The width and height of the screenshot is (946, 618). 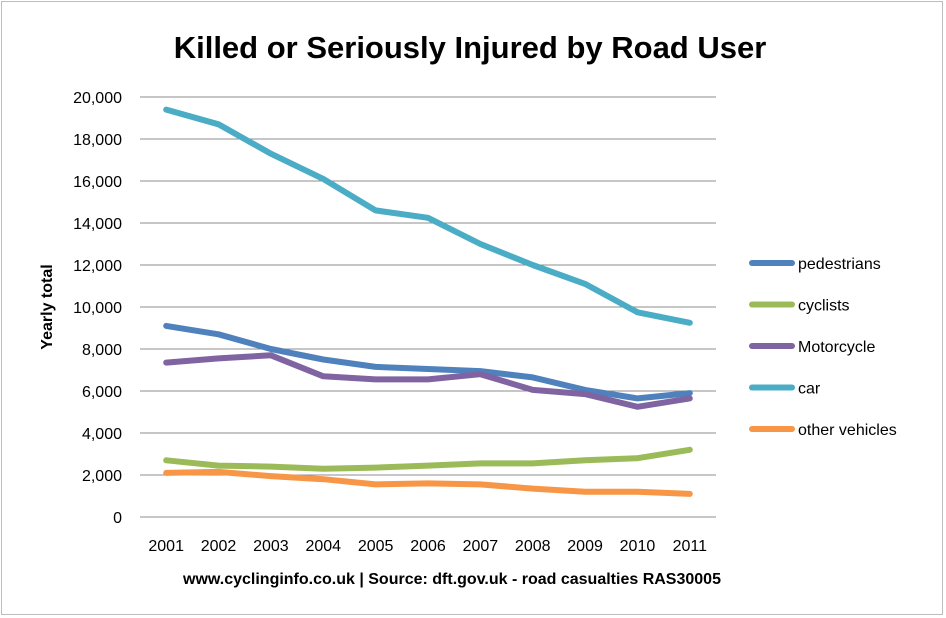 What do you see at coordinates (97, 140) in the screenshot?
I see `y-tick-label: 18,000` at bounding box center [97, 140].